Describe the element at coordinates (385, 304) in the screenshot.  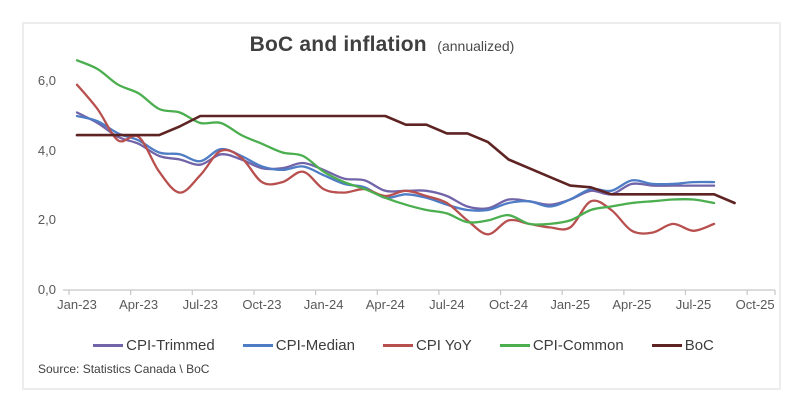
I see `x-axis-label: Apr-24` at that location.